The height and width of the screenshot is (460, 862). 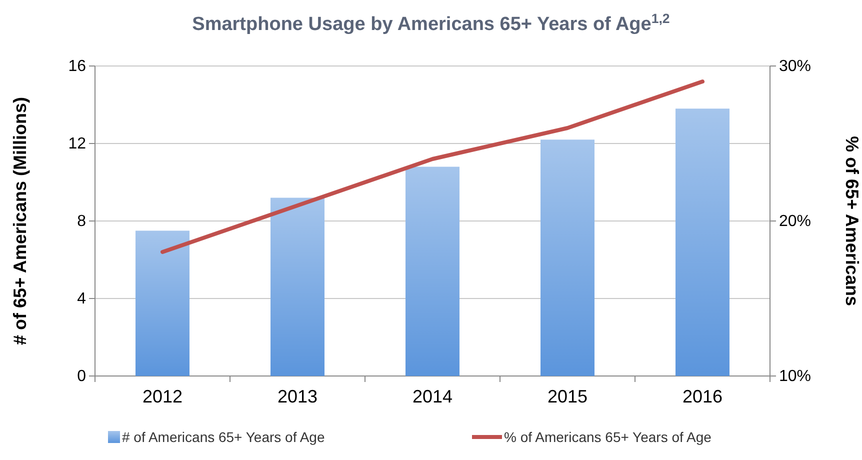 I want to click on y-axis-title: # of 65+ Americans (Millions), so click(x=20, y=221).